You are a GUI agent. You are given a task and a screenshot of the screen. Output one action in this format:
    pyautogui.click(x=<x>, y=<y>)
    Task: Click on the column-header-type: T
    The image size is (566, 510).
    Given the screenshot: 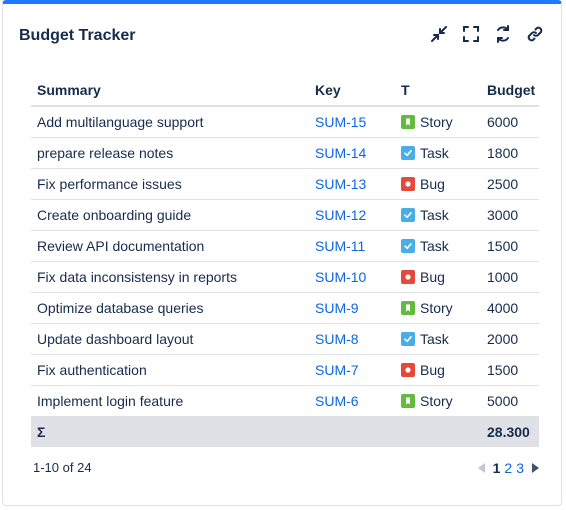 What is the action you would take?
    pyautogui.click(x=438, y=90)
    